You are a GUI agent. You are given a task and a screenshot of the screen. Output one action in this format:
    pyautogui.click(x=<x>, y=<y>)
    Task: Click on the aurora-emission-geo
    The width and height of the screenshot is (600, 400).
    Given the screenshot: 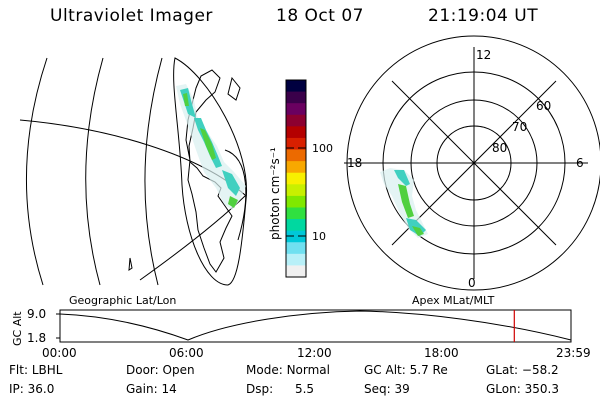 What is the action you would take?
    pyautogui.click(x=211, y=147)
    